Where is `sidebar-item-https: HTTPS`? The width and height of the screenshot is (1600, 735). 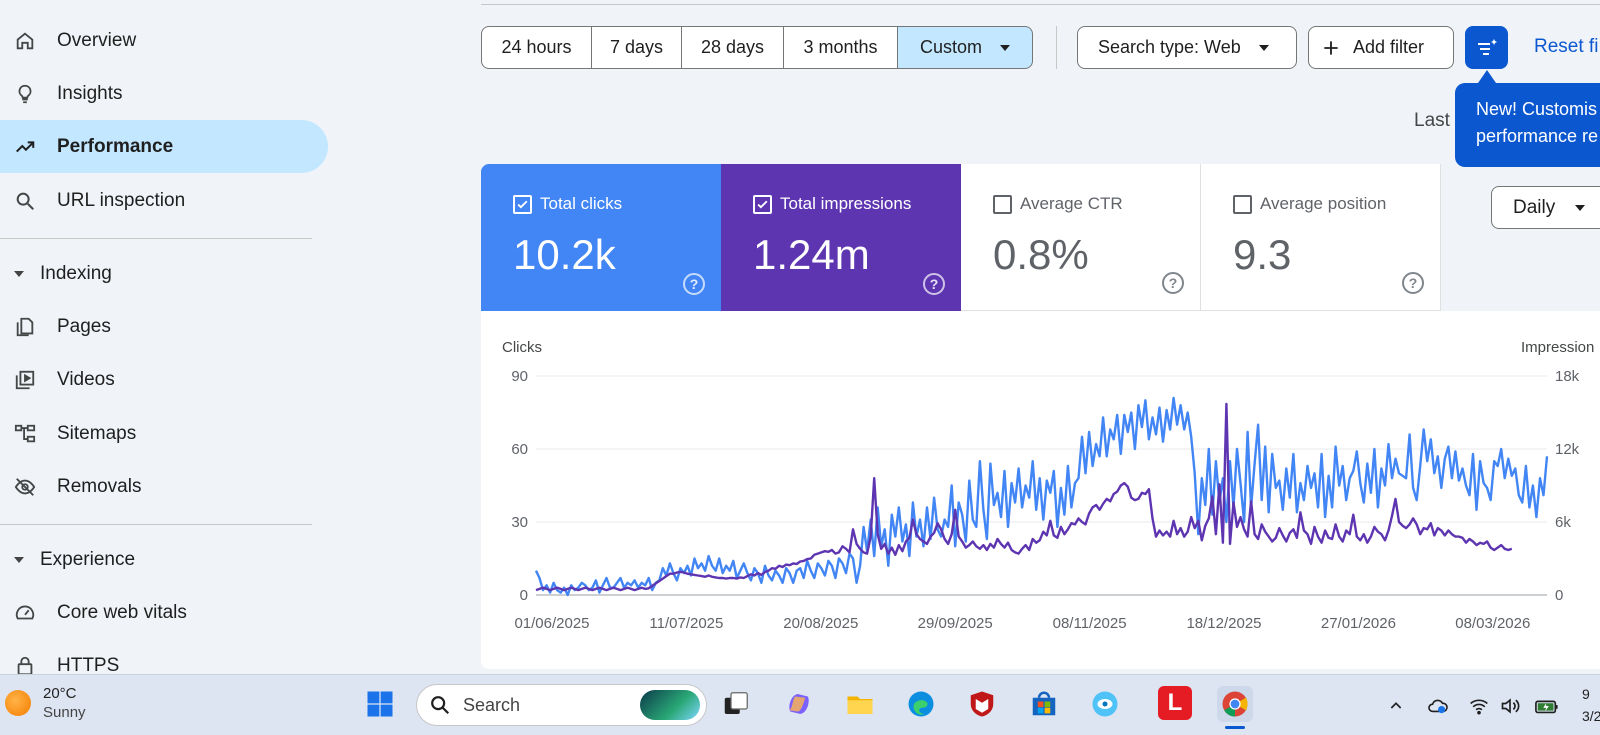
sidebar-item-https: HTTPS is located at coordinates (164, 665).